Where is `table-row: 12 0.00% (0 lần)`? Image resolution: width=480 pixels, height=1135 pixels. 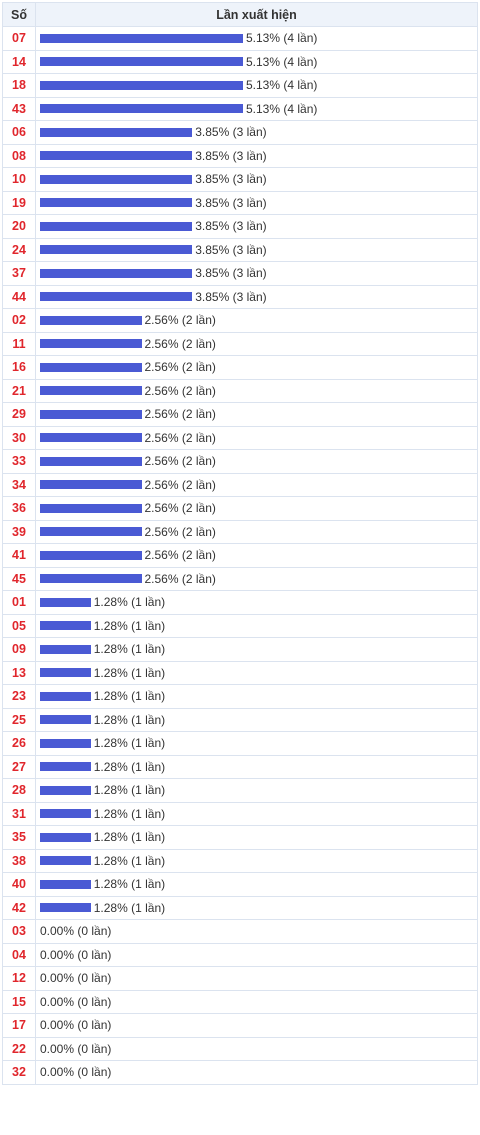 table-row: 12 0.00% (0 lần) is located at coordinates (240, 978).